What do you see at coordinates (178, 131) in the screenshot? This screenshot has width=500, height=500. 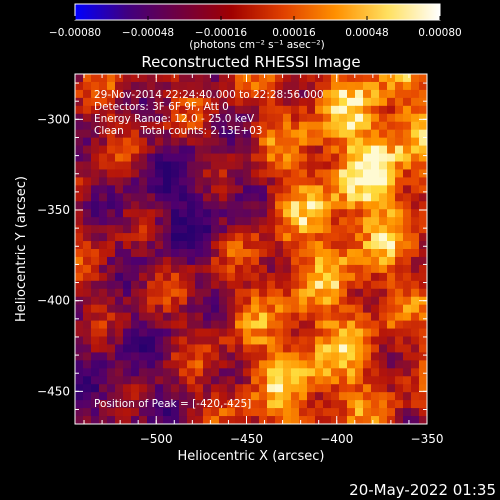 I see `annotation-clean-counts: Clean Total counts: 2.13E+03` at bounding box center [178, 131].